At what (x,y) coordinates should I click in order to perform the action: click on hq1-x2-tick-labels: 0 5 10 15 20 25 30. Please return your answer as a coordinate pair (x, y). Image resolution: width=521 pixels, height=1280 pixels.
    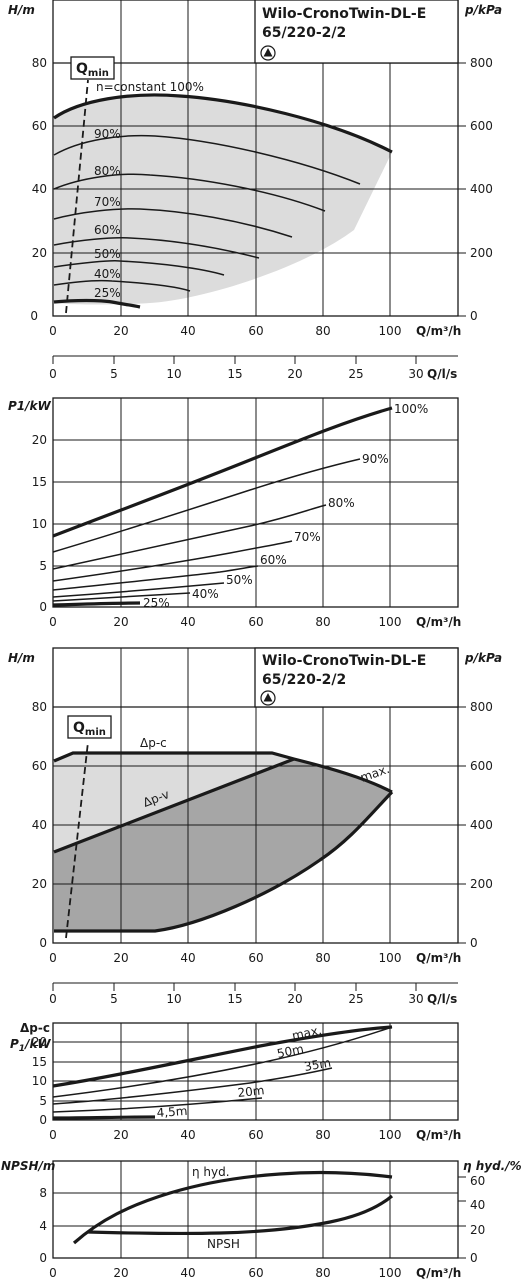
    Looking at the image, I should click on (236, 374).